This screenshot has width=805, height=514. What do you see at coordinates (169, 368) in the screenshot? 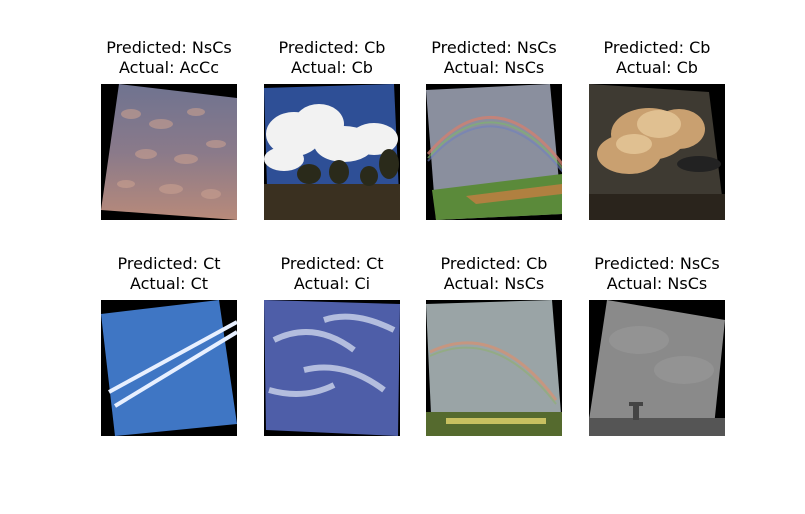
I see `cloud-image-contrails` at bounding box center [169, 368].